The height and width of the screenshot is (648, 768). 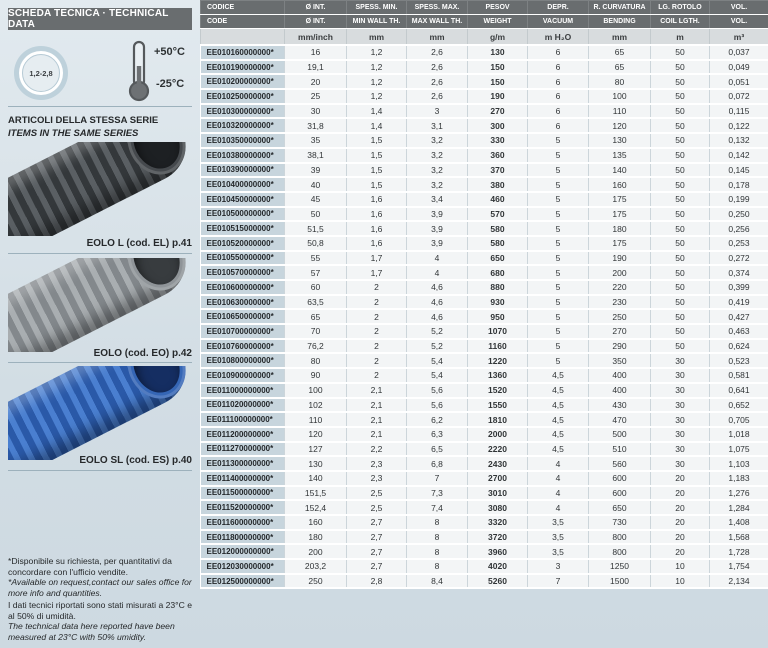 What do you see at coordinates (738, 317) in the screenshot?
I see `value-cell: 0,427` at bounding box center [738, 317].